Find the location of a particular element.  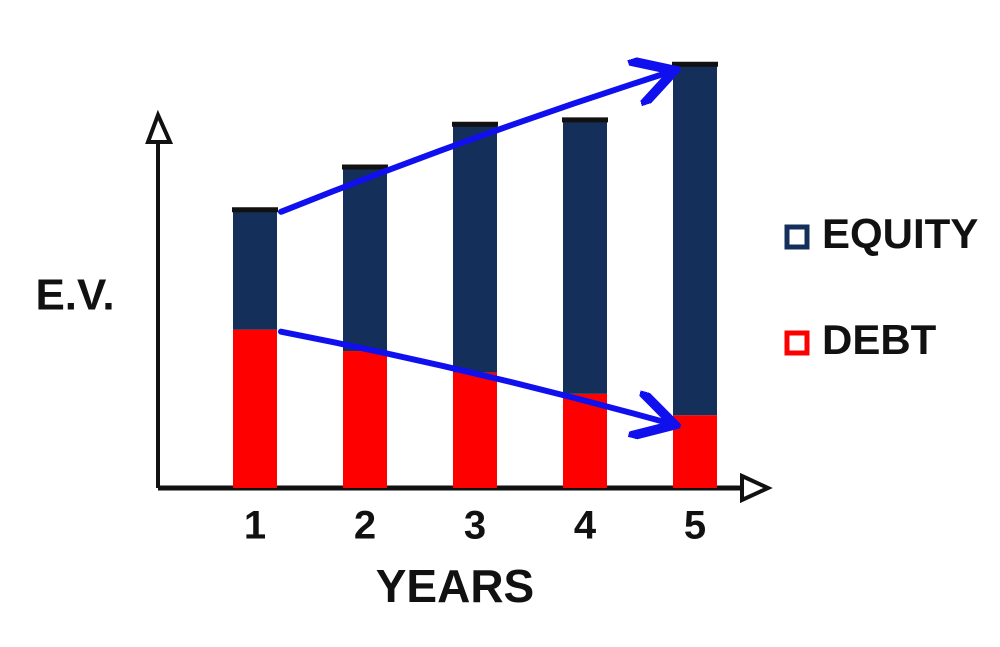

x-tick-label: 5 is located at coordinates (695, 526).